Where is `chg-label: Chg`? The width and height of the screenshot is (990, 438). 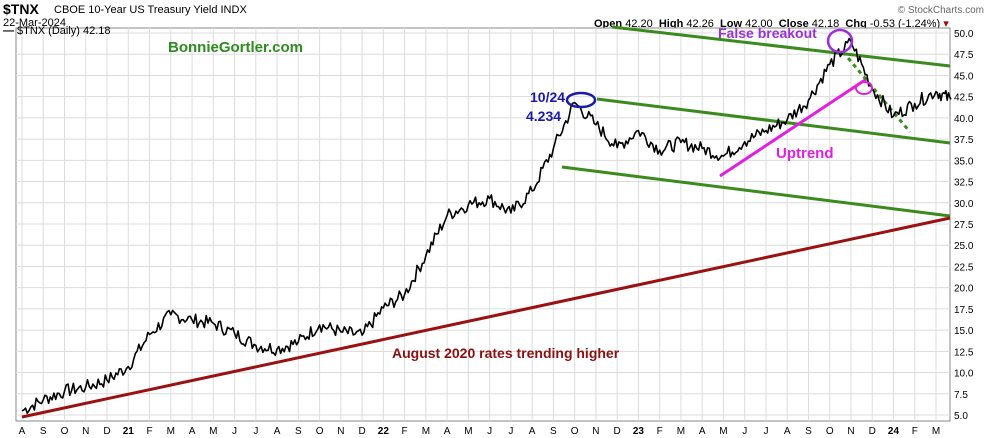
chg-label: Chg is located at coordinates (856, 24).